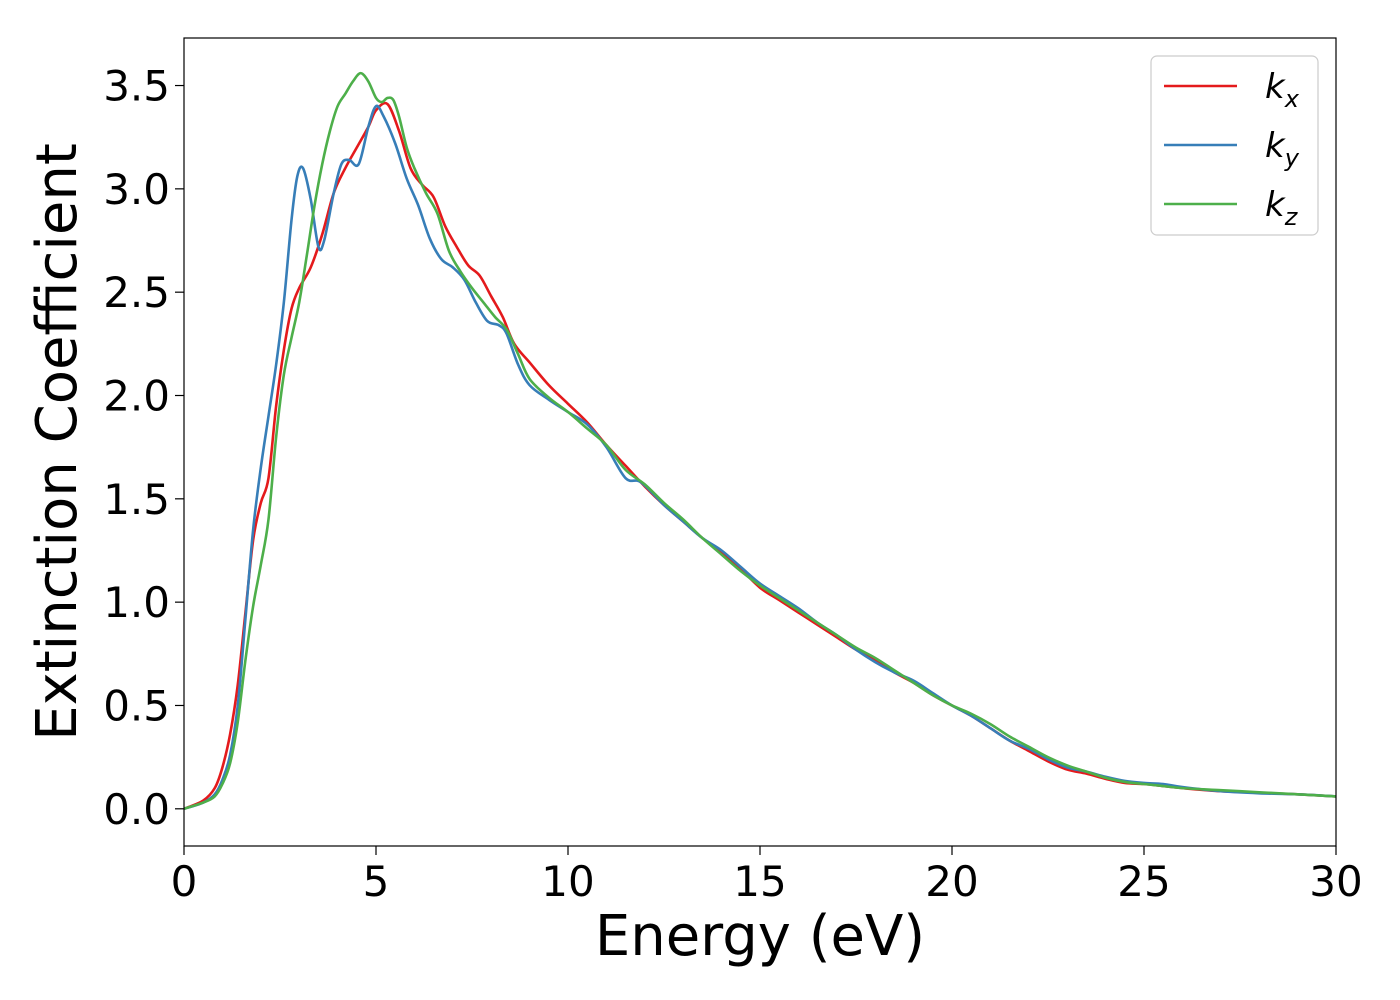 The width and height of the screenshot is (1400, 1000). Describe the element at coordinates (376, 881) in the screenshot. I see `x-tick-label: 5` at that location.